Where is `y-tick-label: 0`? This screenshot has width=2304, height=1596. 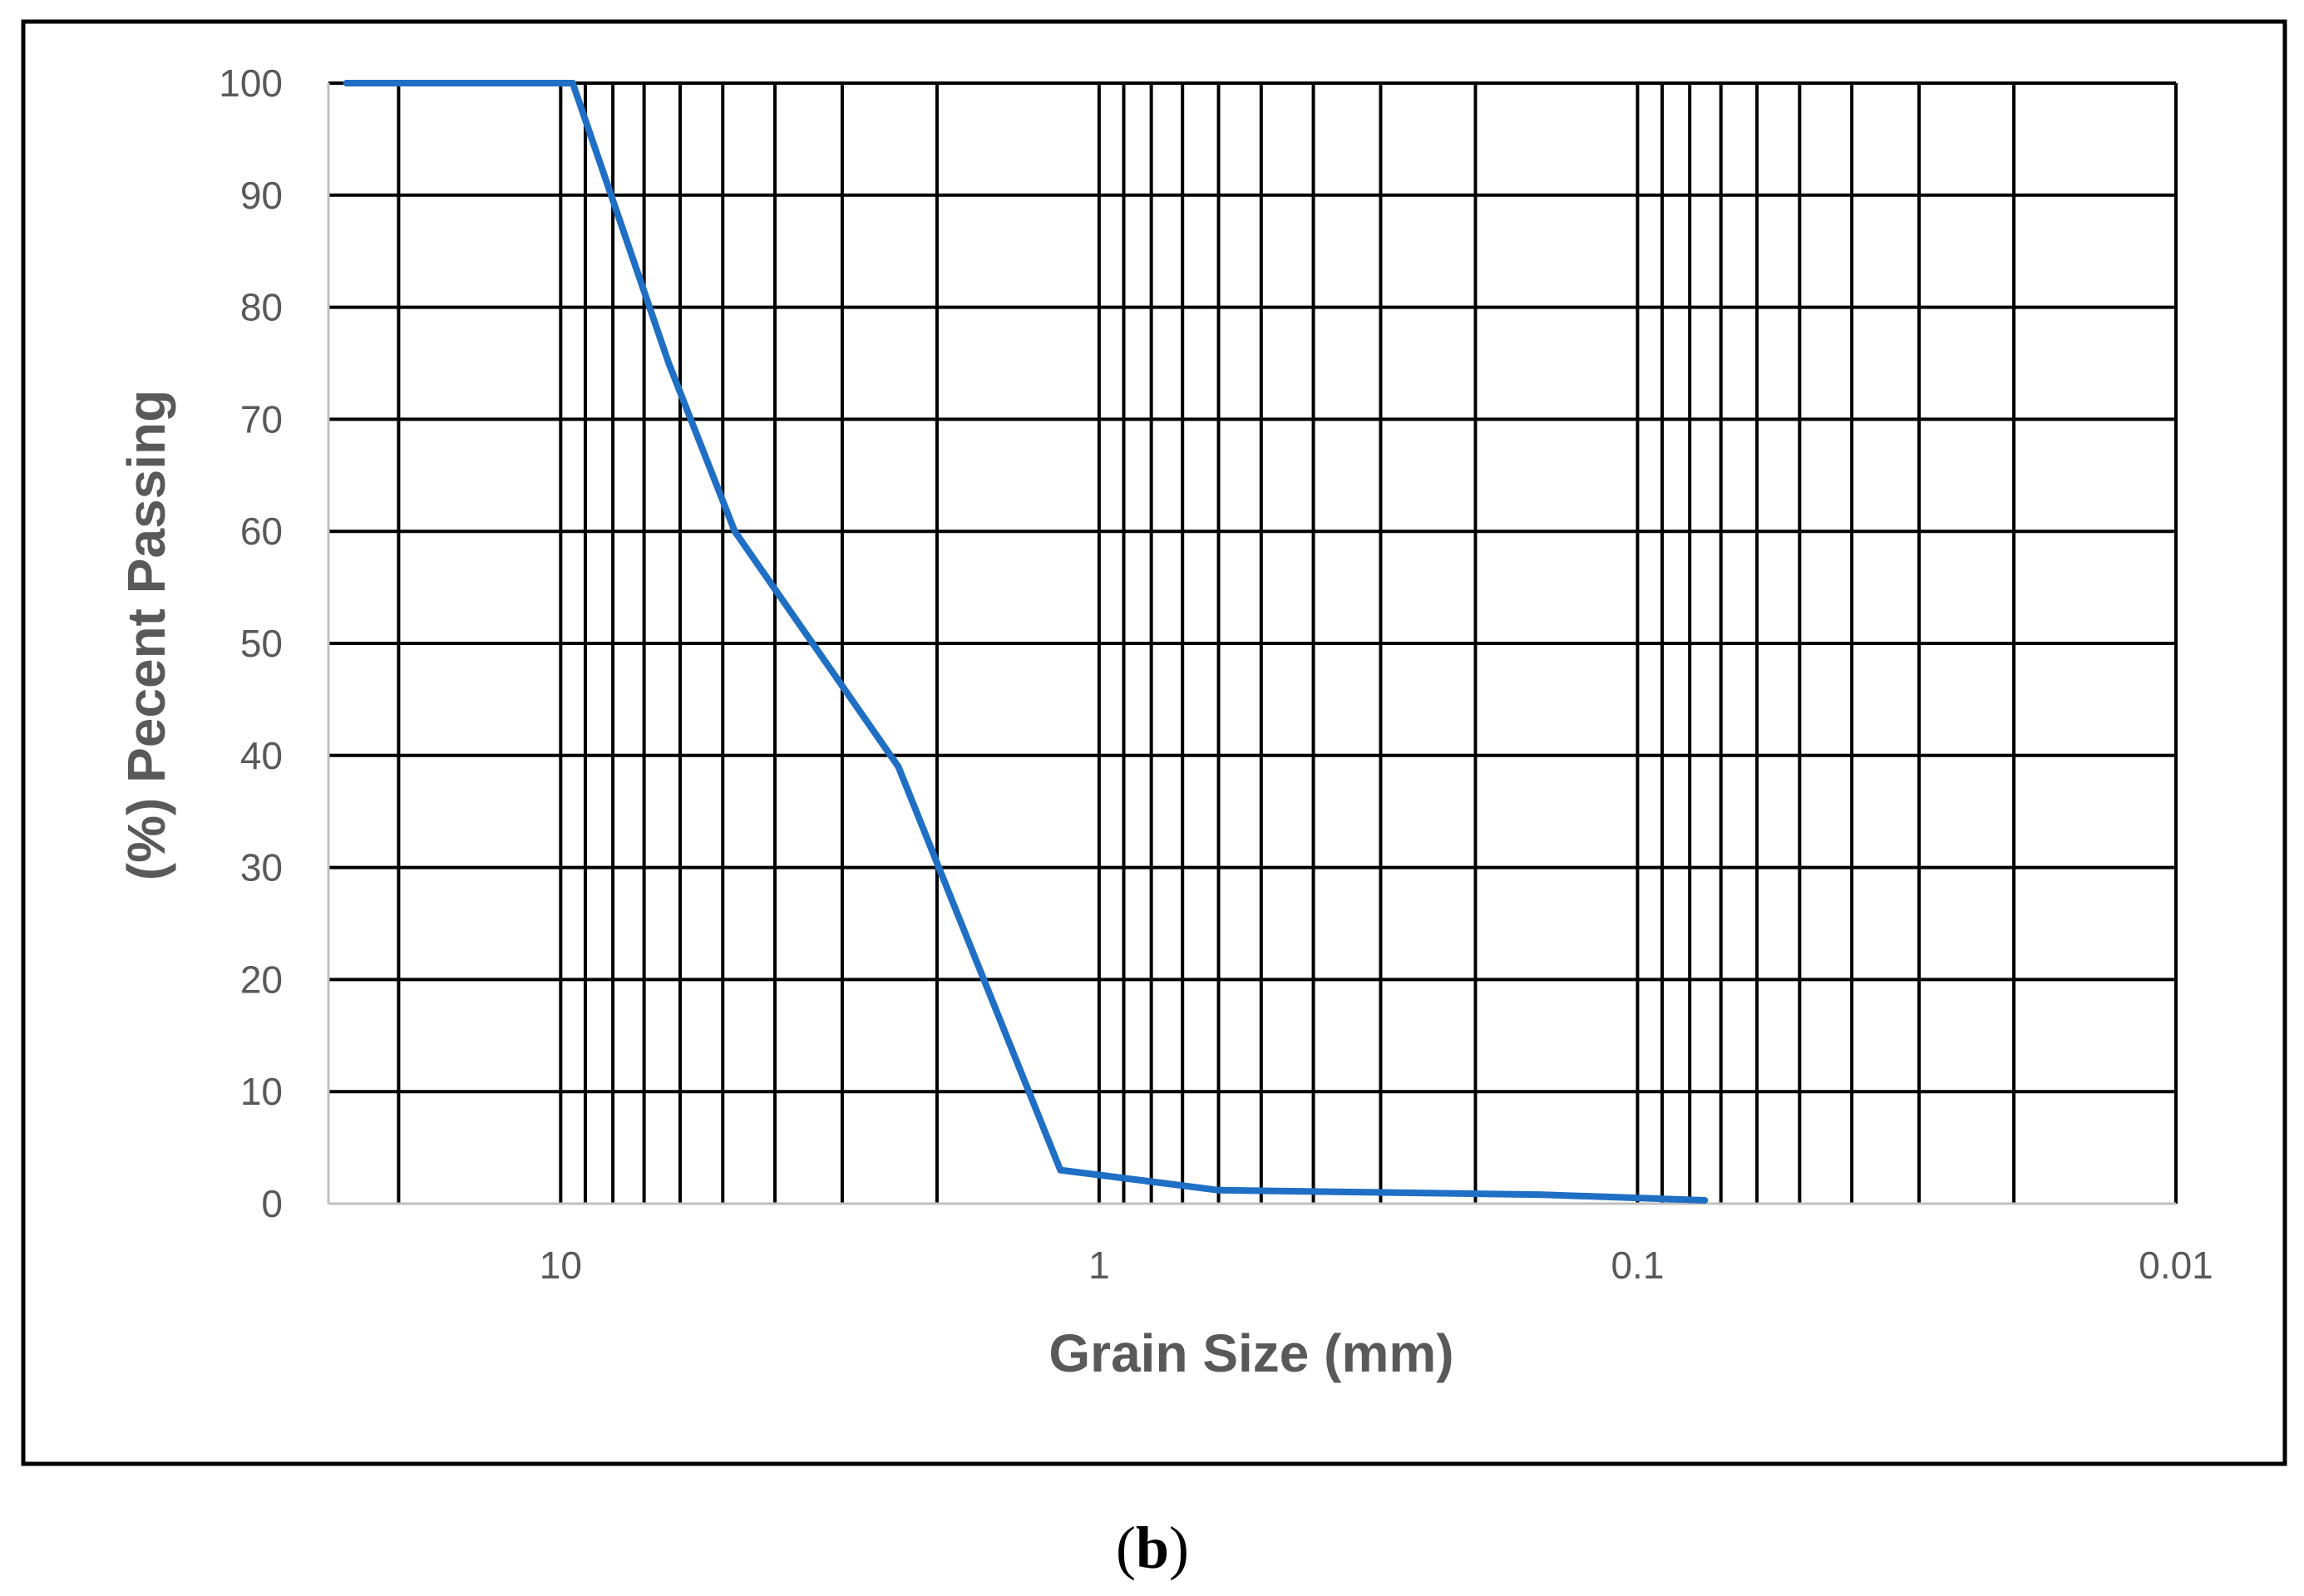
y-tick-label: 0 is located at coordinates (272, 1203).